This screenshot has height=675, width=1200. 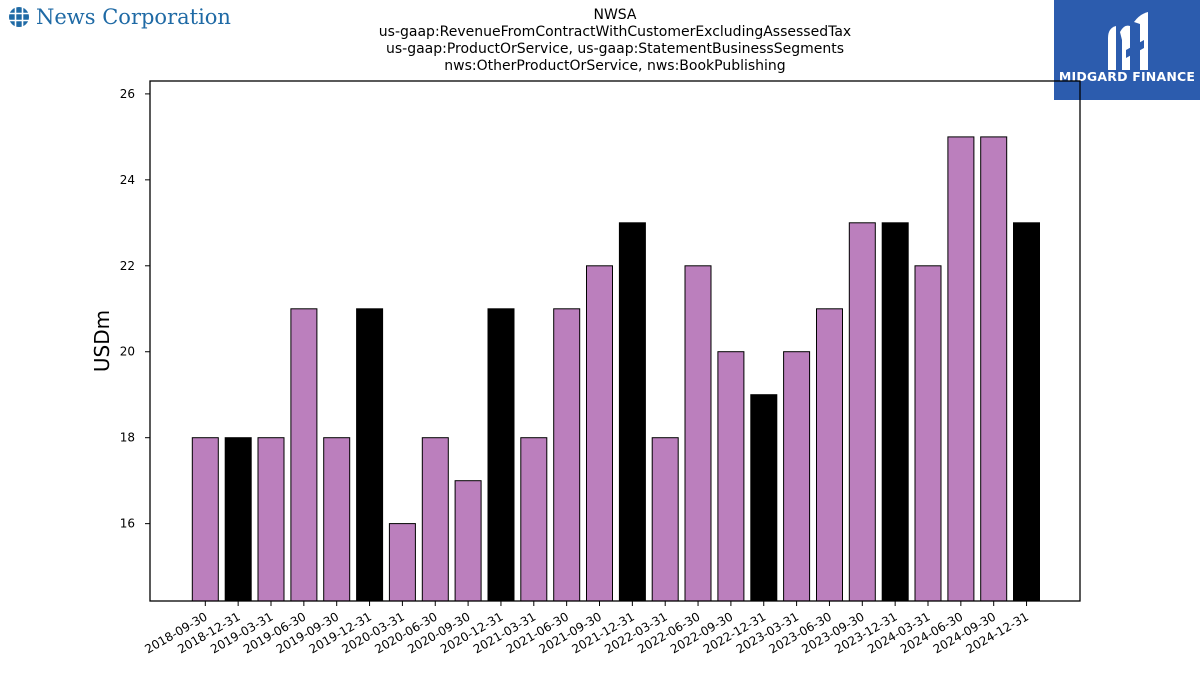 What do you see at coordinates (102, 341) in the screenshot?
I see `y-axis-label: USDm` at bounding box center [102, 341].